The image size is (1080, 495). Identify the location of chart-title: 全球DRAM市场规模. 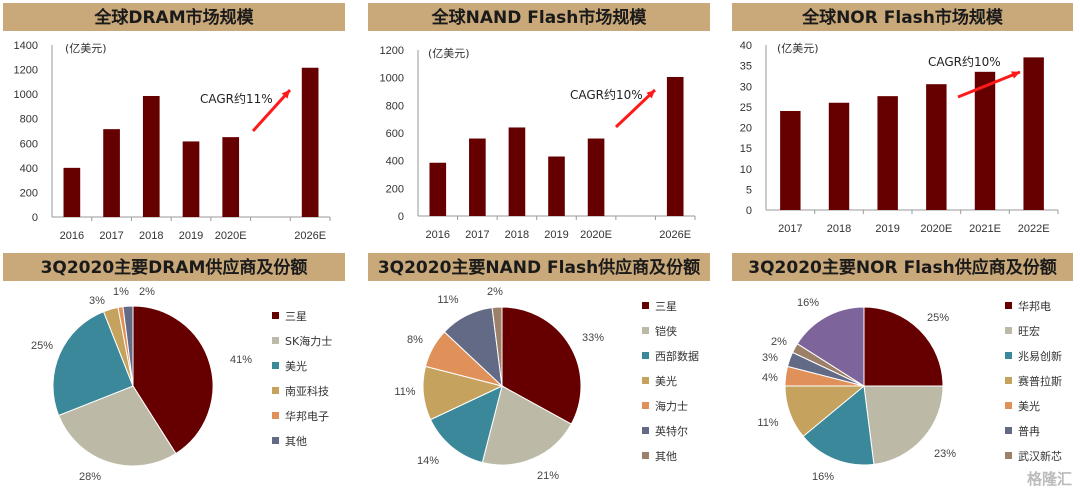
(173, 17).